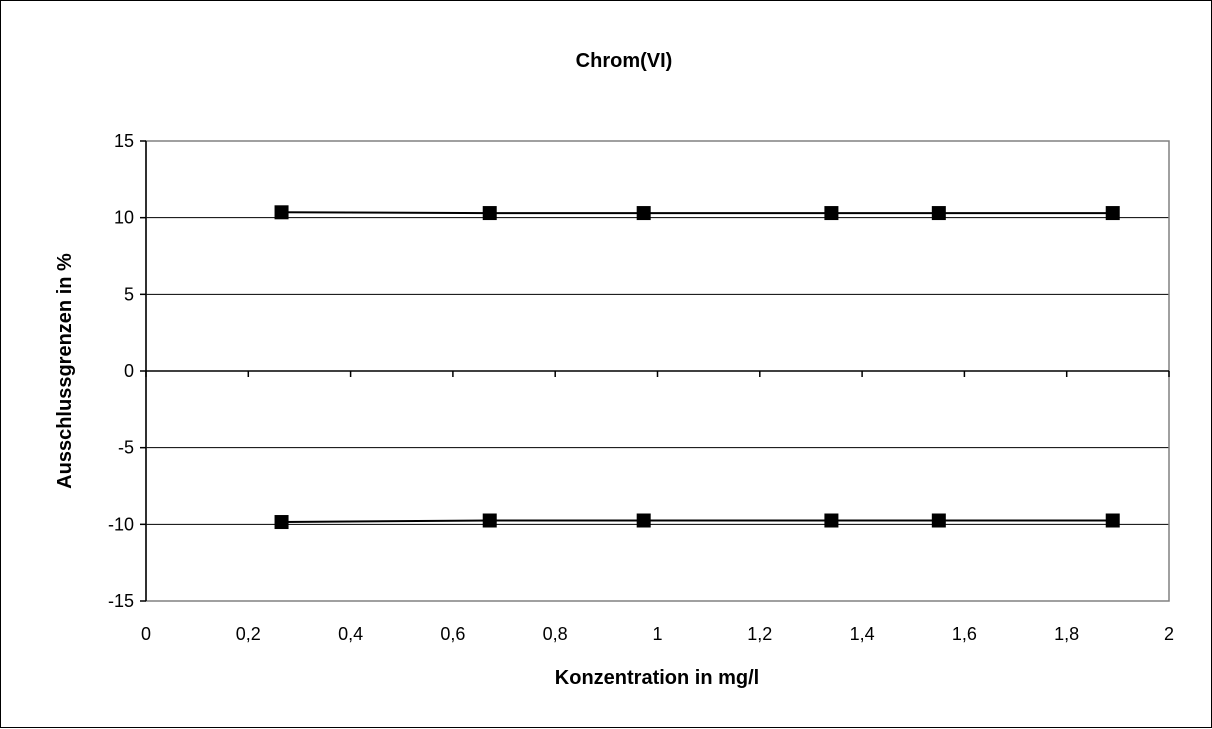  I want to click on y-tick-label: -15, so click(121, 601).